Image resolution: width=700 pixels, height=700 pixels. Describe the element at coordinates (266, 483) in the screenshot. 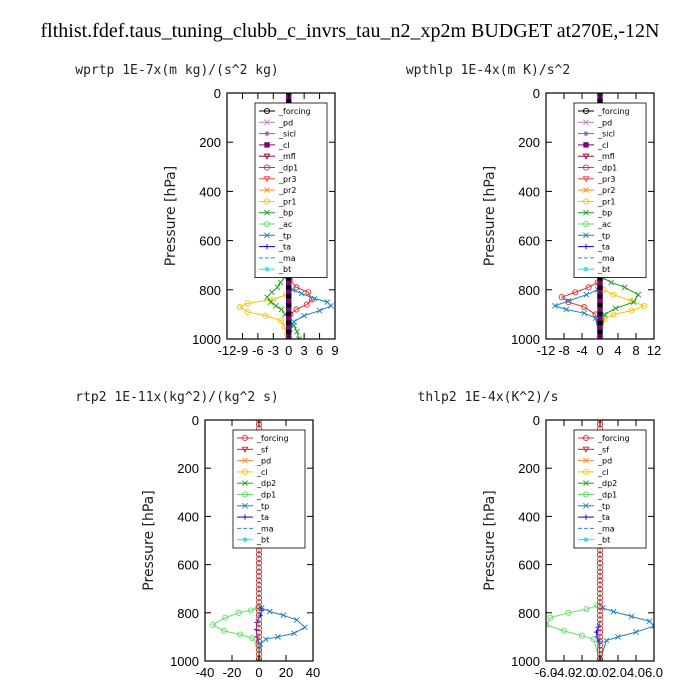

I see `legend-label: _dp2` at that location.